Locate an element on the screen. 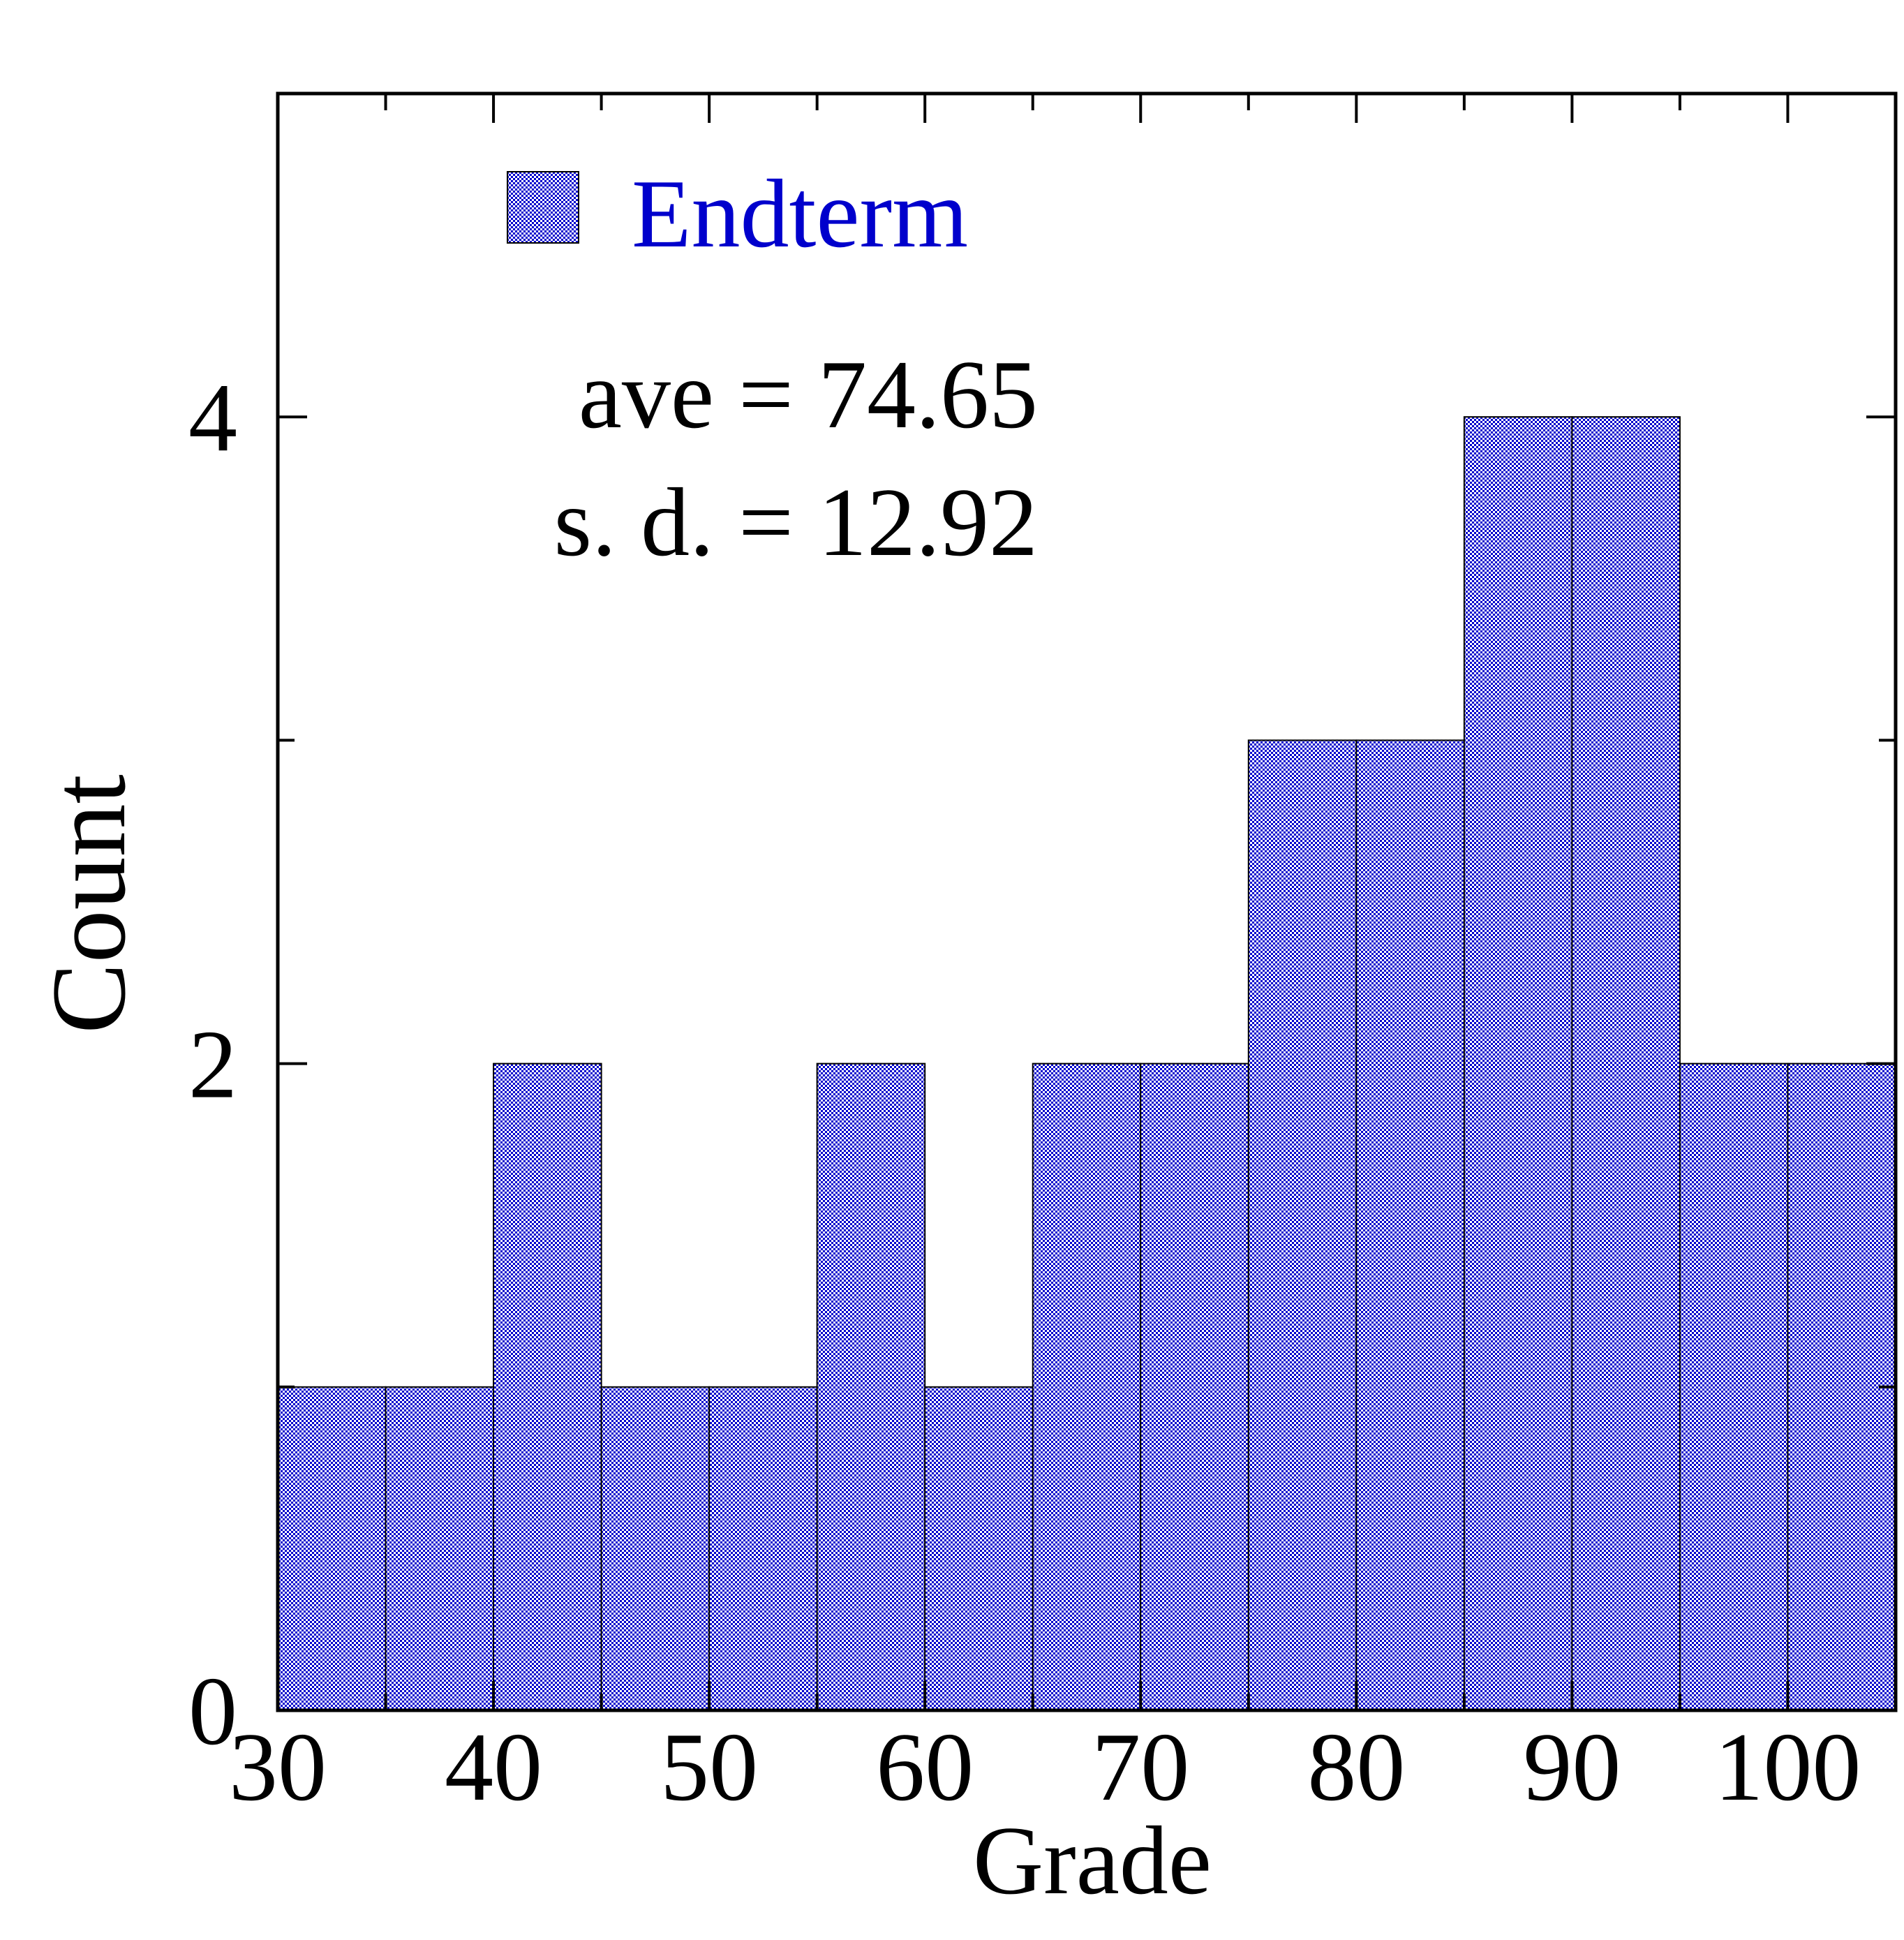 The width and height of the screenshot is (1904, 1940). x-tick-label: 100 is located at coordinates (1787, 1767).